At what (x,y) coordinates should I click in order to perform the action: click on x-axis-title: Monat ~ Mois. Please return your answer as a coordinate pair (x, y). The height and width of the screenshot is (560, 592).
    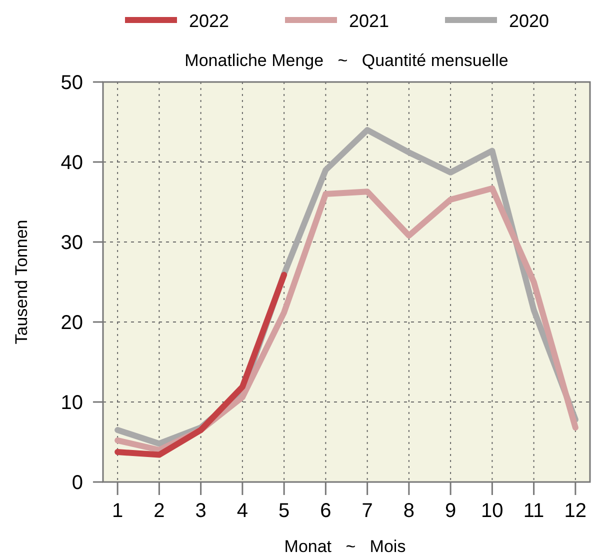
    Looking at the image, I should click on (345, 546).